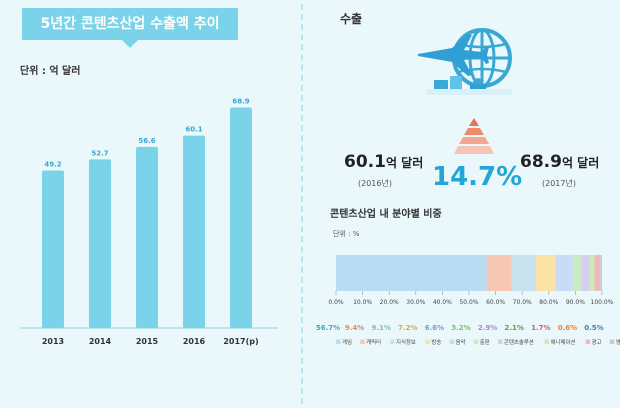 The image size is (620, 408). Describe the element at coordinates (194, 231) in the screenshot. I see `bar-2016` at that location.